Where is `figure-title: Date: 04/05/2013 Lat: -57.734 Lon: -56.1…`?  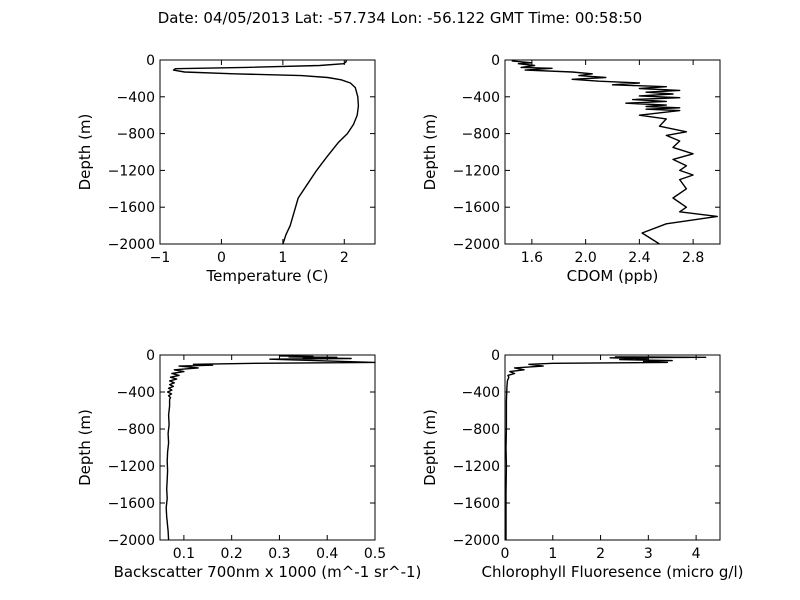 figure-title: Date: 04/05/2013 Lat: -57.734 Lon: -56.1… is located at coordinates (400, 18).